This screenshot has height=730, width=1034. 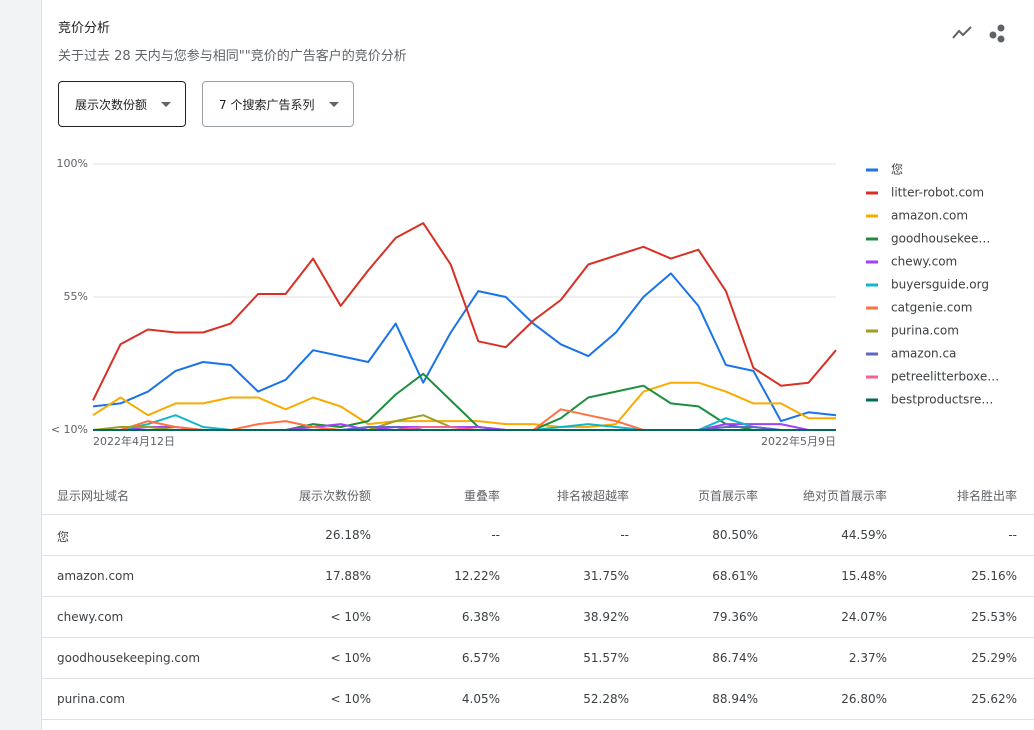 What do you see at coordinates (481, 496) in the screenshot?
I see `column-header: 重叠率` at bounding box center [481, 496].